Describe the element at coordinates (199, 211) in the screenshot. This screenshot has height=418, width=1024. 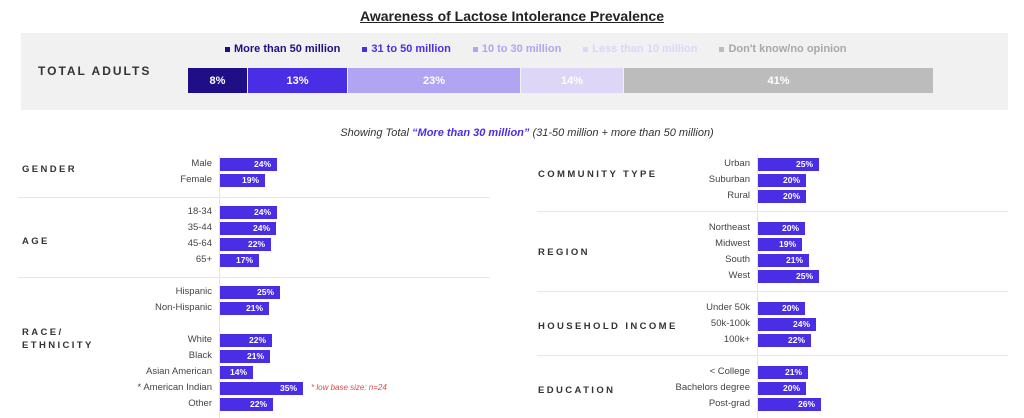
I see `row-label: 18-34` at that location.